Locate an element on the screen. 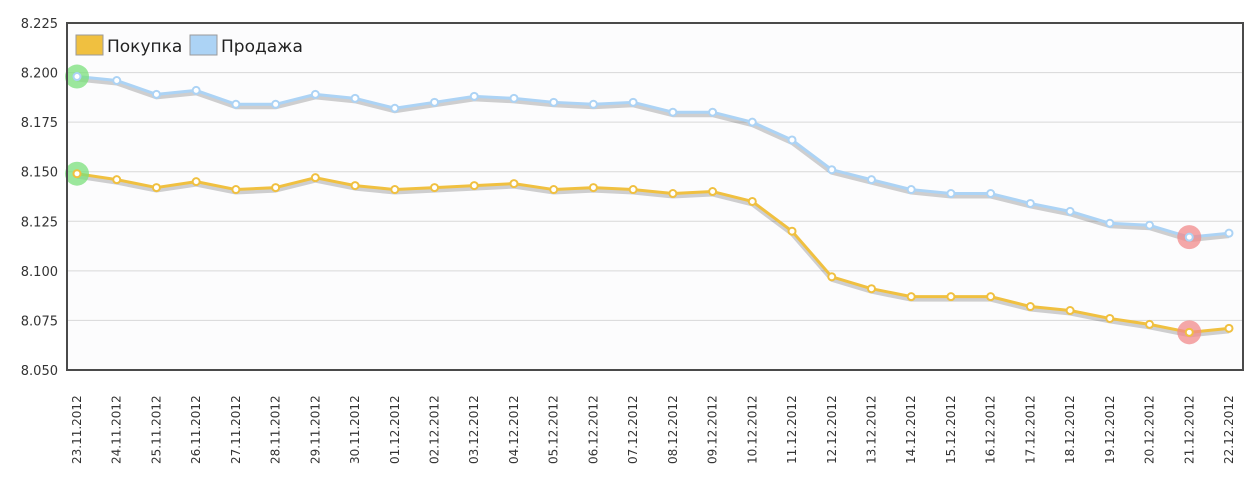 This screenshot has width=1254, height=481. x-tick-label: 19.12.2012 is located at coordinates (1110, 429).